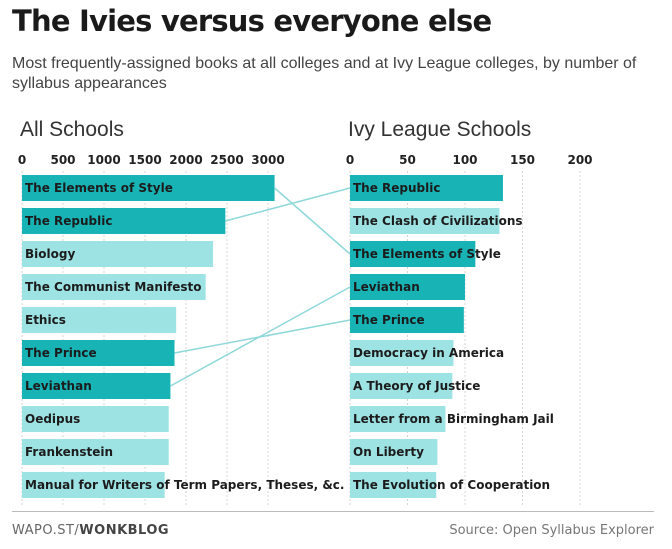 The image size is (672, 549). What do you see at coordinates (103, 160) in the screenshot?
I see `all-schools-tick-label: 1000` at bounding box center [103, 160].